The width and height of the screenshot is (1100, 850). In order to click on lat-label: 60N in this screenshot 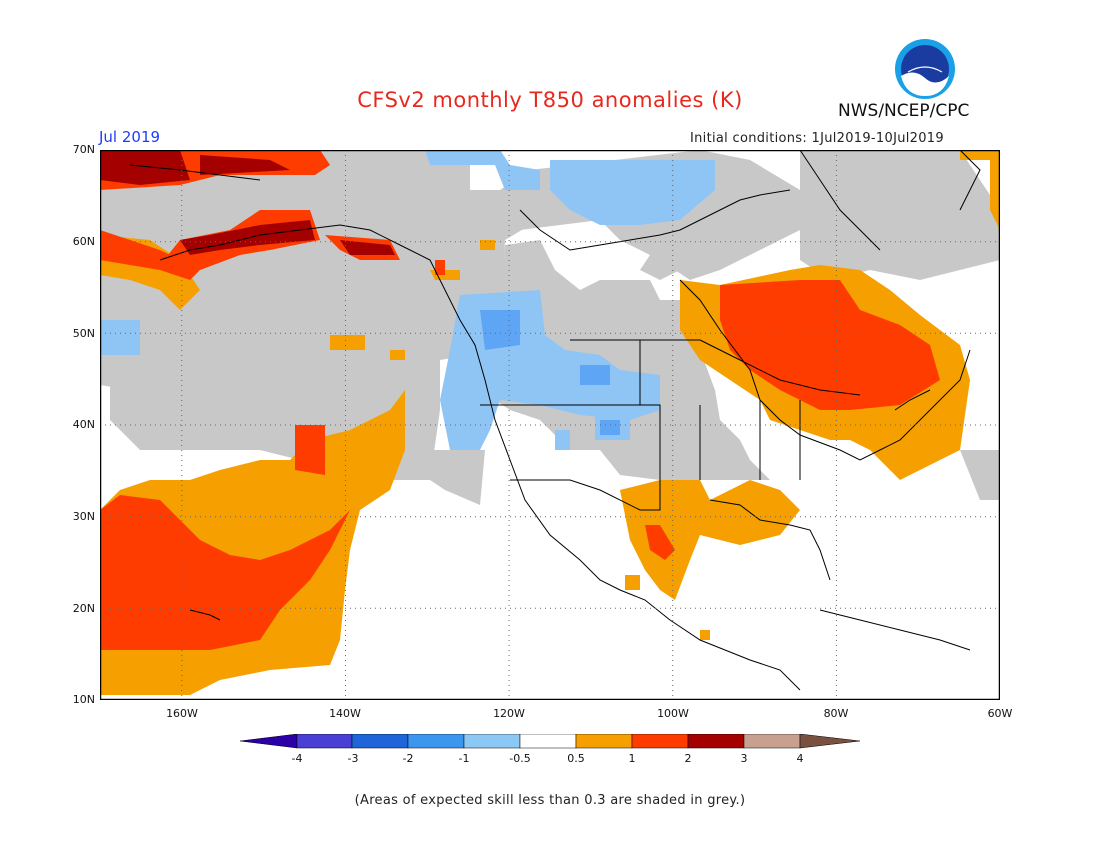, I will do `click(83, 241)`.